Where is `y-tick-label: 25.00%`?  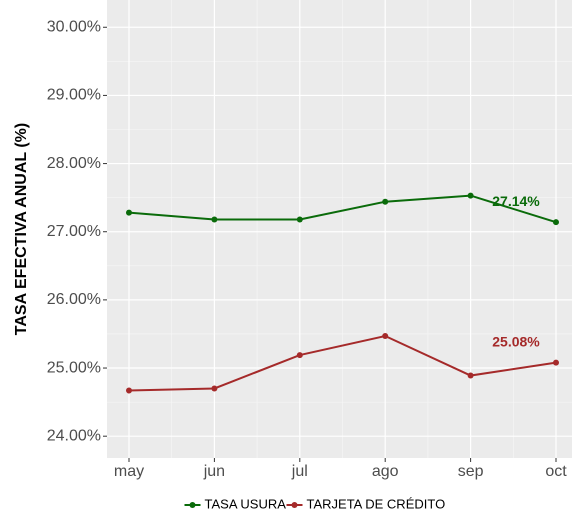 y-tick-label: 25.00% is located at coordinates (74, 367).